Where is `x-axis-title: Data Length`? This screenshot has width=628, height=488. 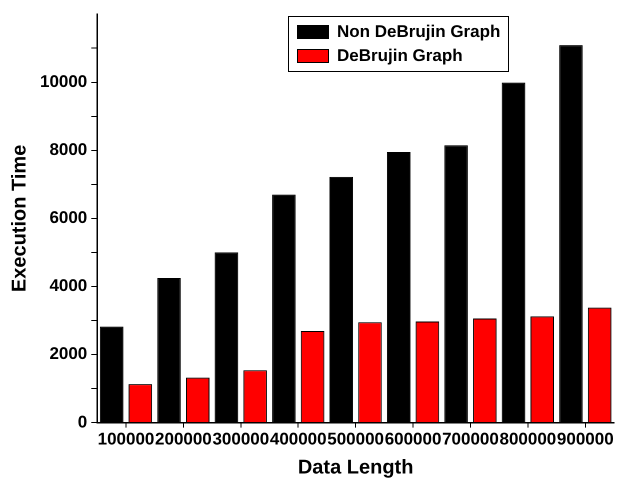 x-axis-title: Data Length is located at coordinates (356, 467).